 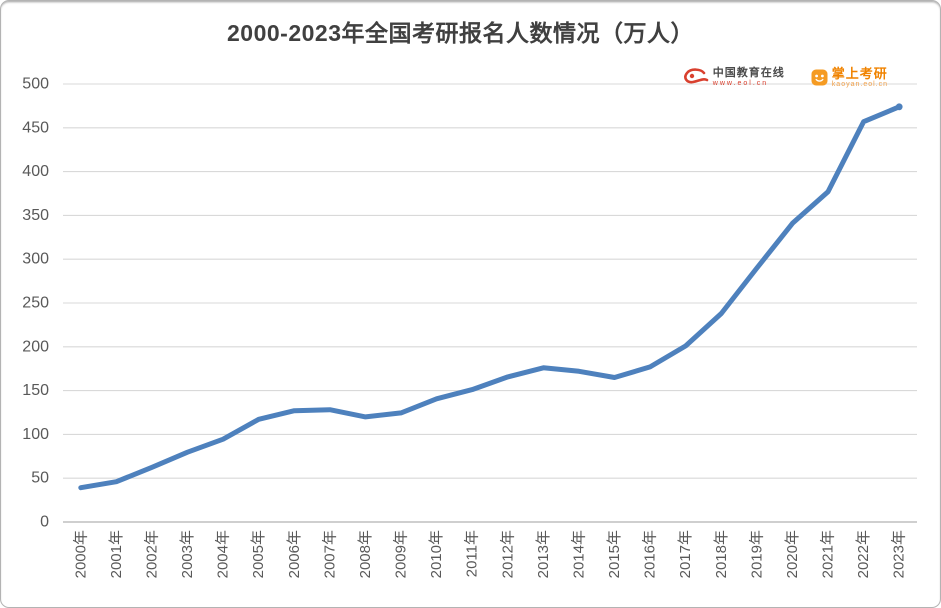 I want to click on y-tick-label: 500, so click(x=35, y=84).